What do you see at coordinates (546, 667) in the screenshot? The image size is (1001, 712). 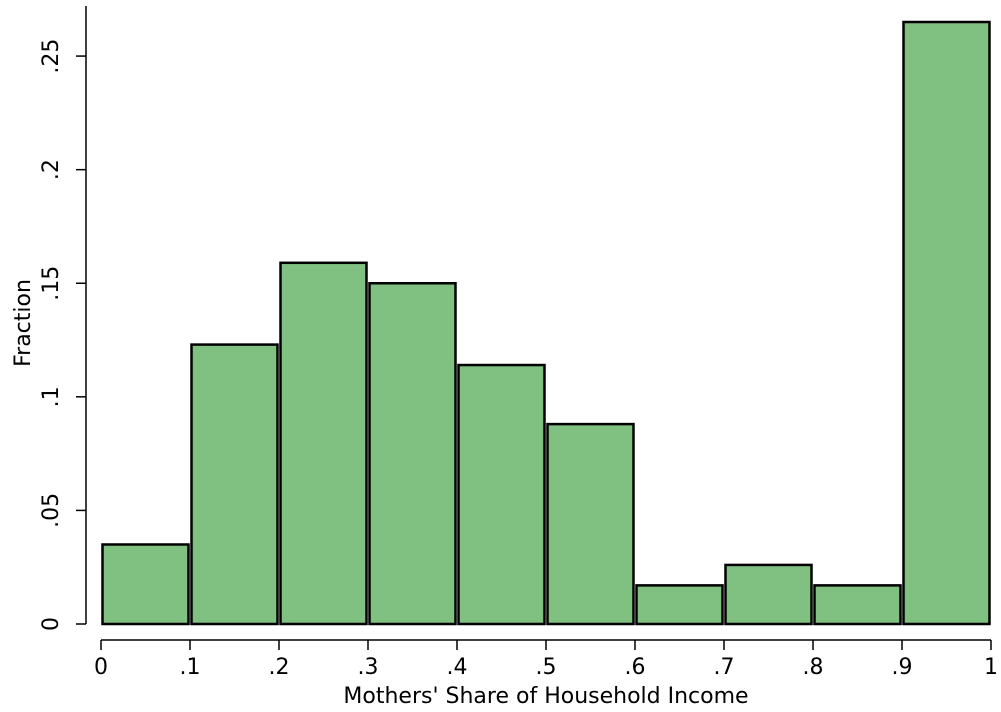 I see `x-tick-label-5: .5` at bounding box center [546, 667].